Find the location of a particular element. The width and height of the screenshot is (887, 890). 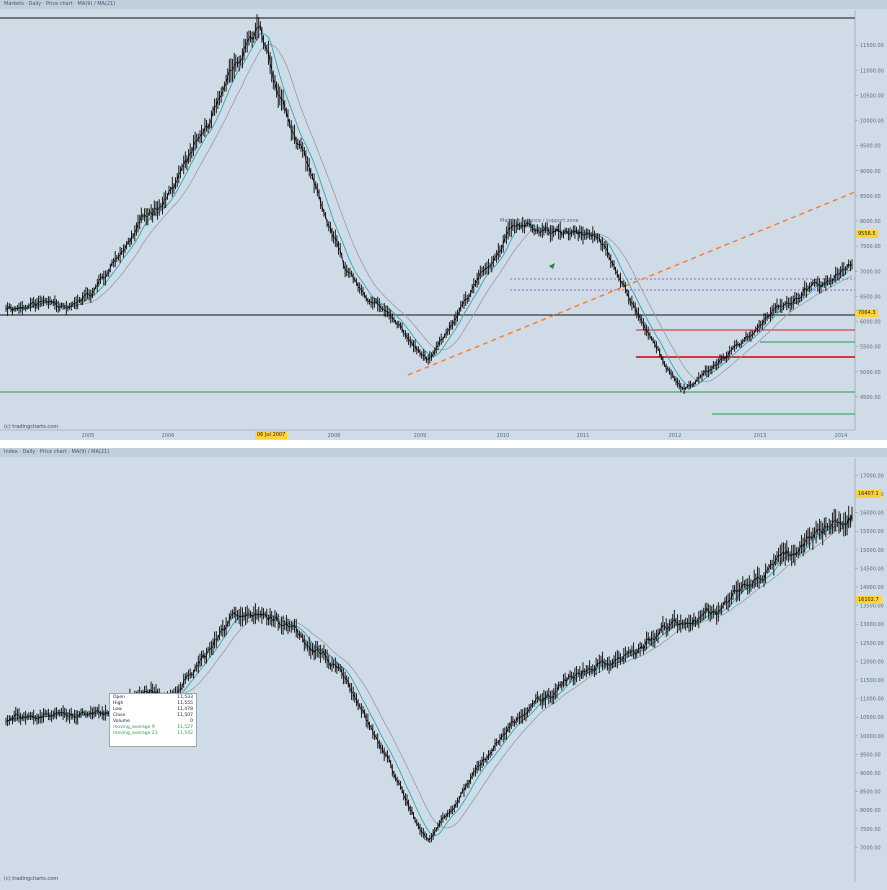

price-axis-label: 5000.00 is located at coordinates (870, 373).